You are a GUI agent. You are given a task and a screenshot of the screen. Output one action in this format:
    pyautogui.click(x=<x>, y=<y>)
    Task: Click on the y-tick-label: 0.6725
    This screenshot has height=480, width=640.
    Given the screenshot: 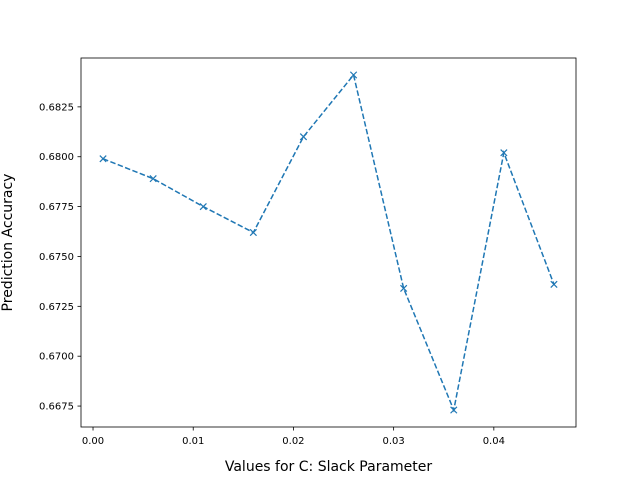 What is the action you would take?
    pyautogui.click(x=56, y=307)
    